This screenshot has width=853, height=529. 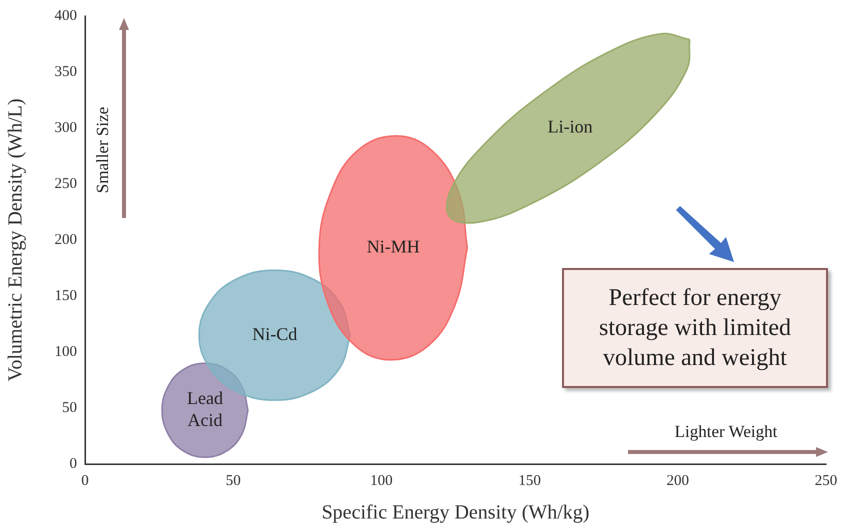 What do you see at coordinates (65, 128) in the screenshot?
I see `y-tick-label: 300` at bounding box center [65, 128].